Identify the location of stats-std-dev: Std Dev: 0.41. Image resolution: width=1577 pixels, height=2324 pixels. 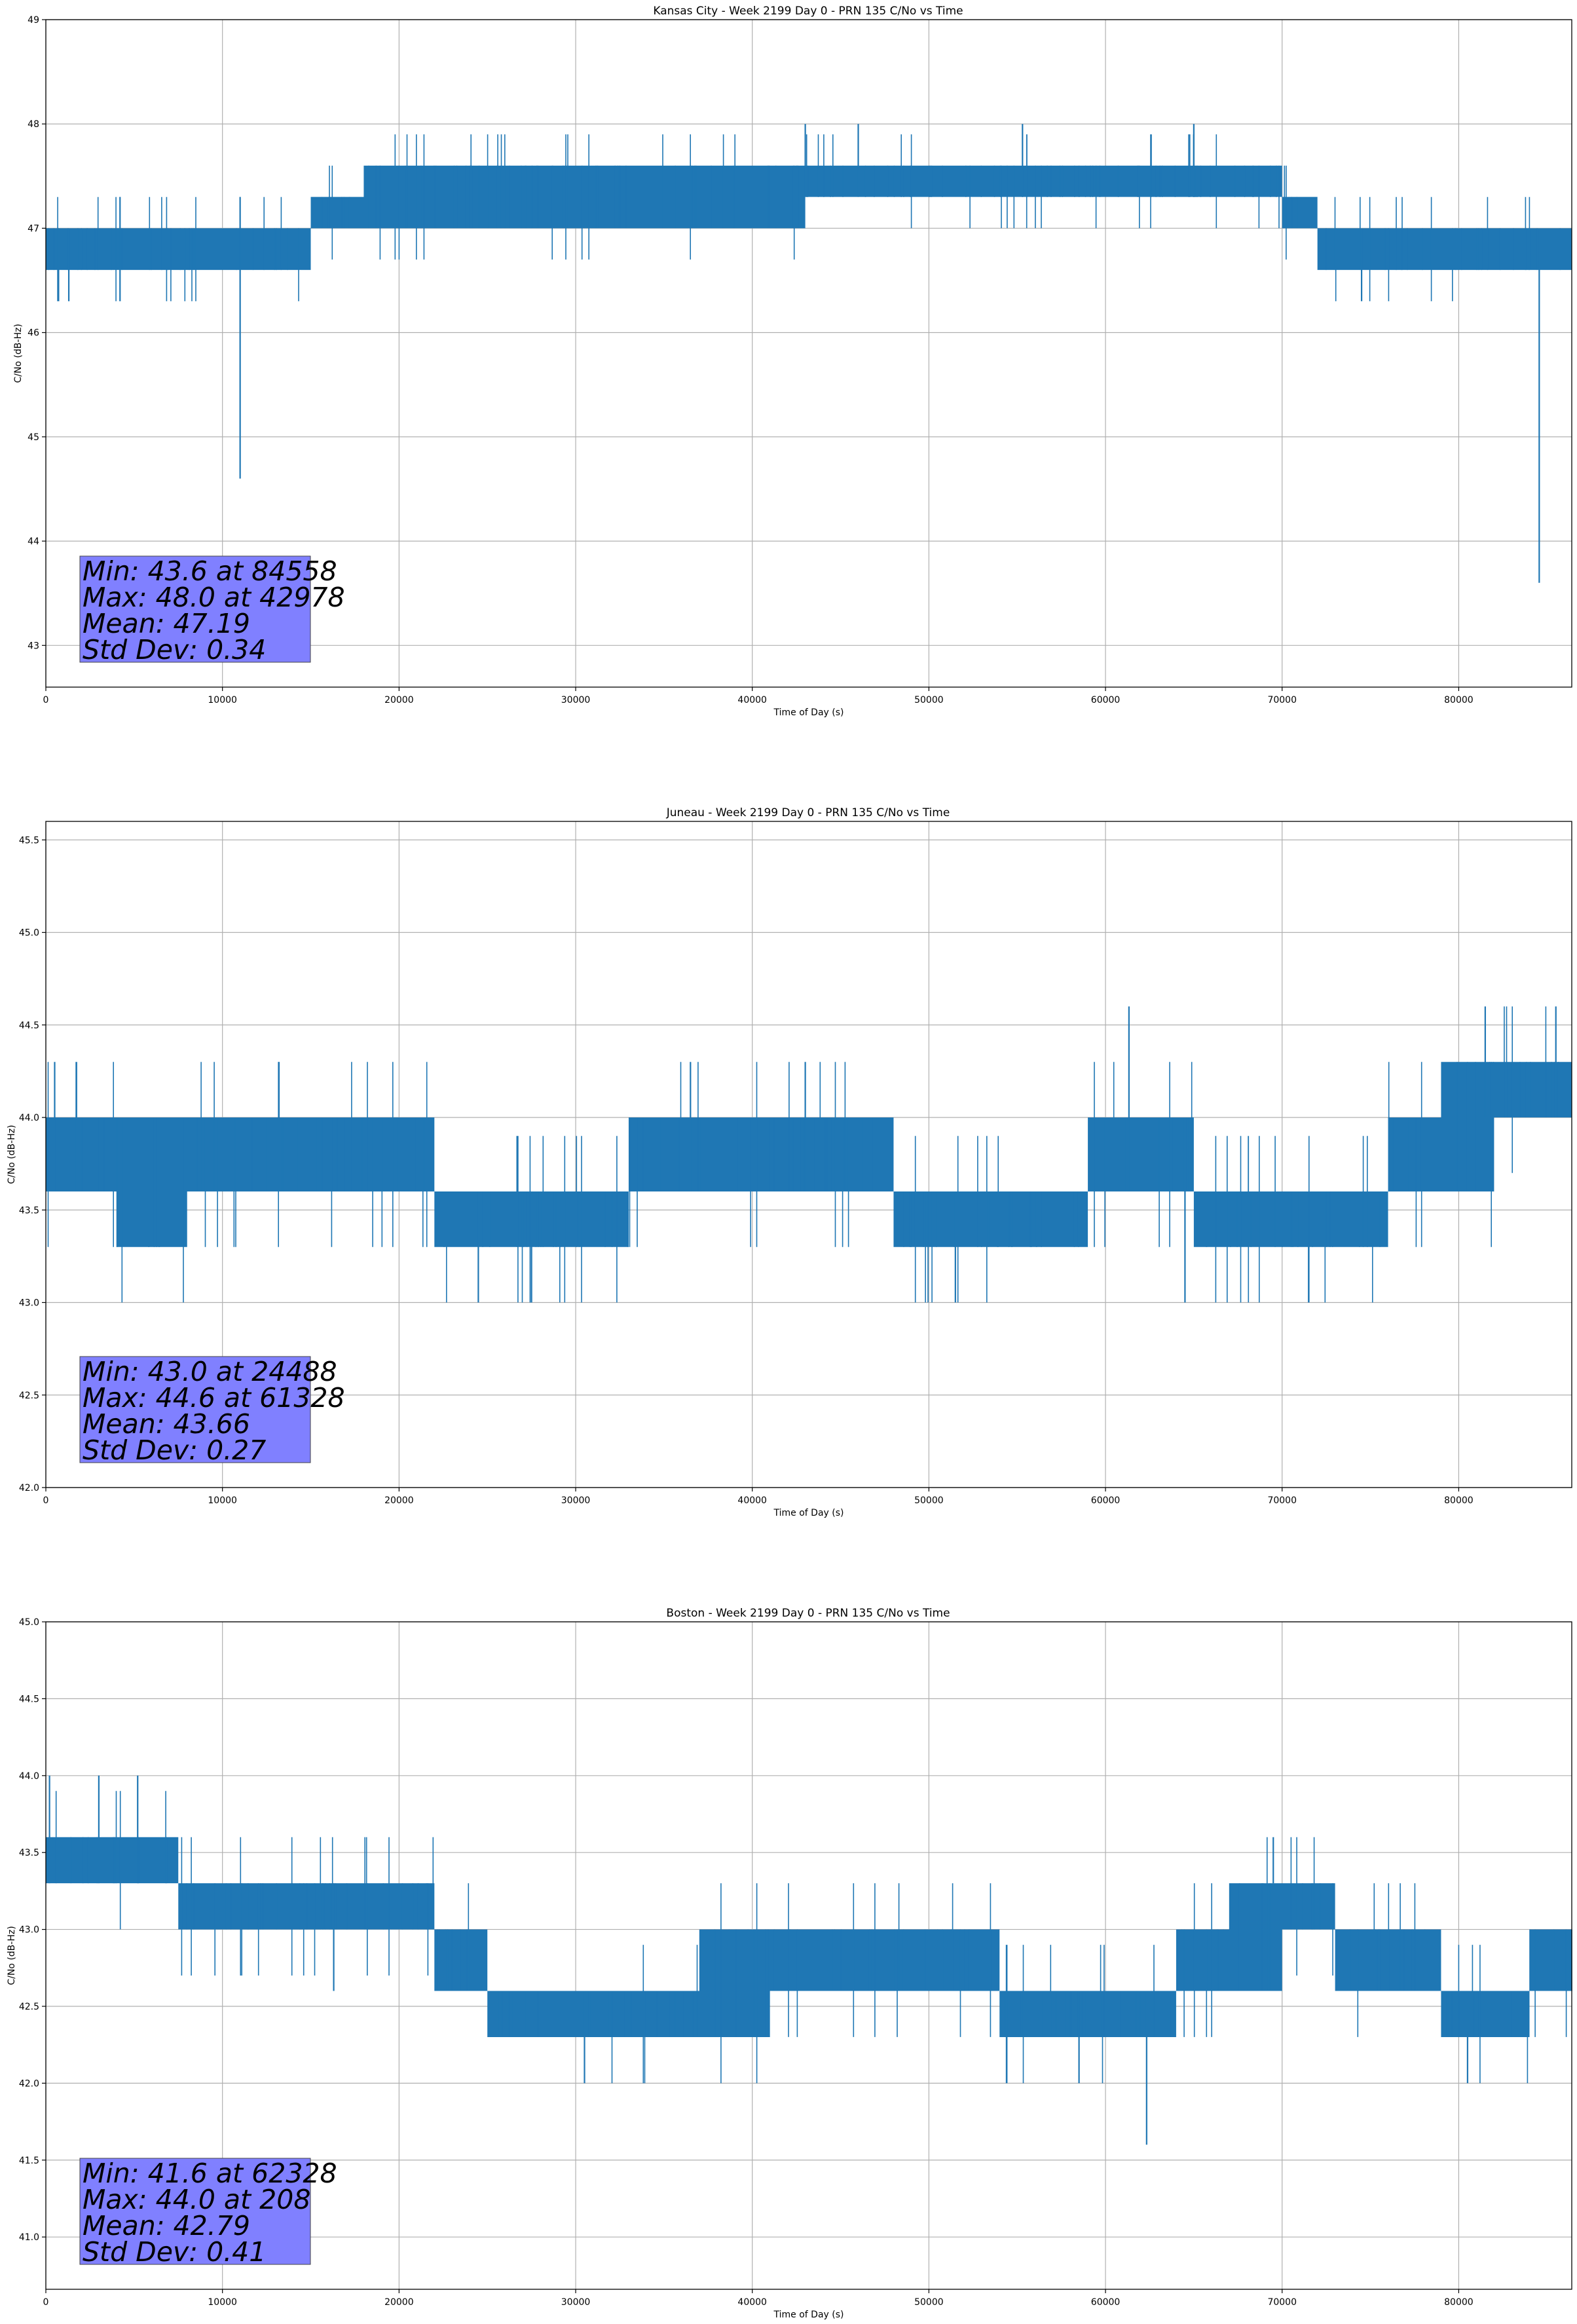
(174, 2252).